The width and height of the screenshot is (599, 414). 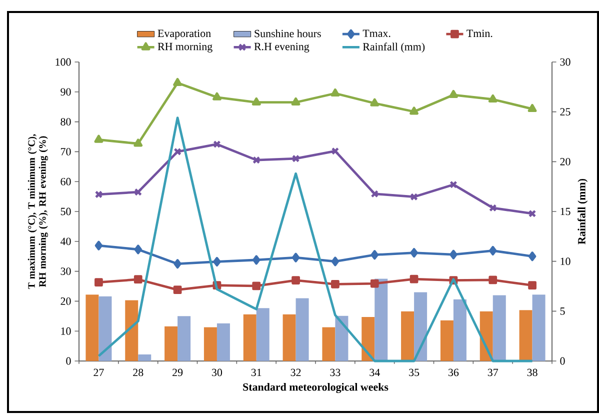 I want to click on x-axis-title: Standard meteorological weeks, so click(x=315, y=388).